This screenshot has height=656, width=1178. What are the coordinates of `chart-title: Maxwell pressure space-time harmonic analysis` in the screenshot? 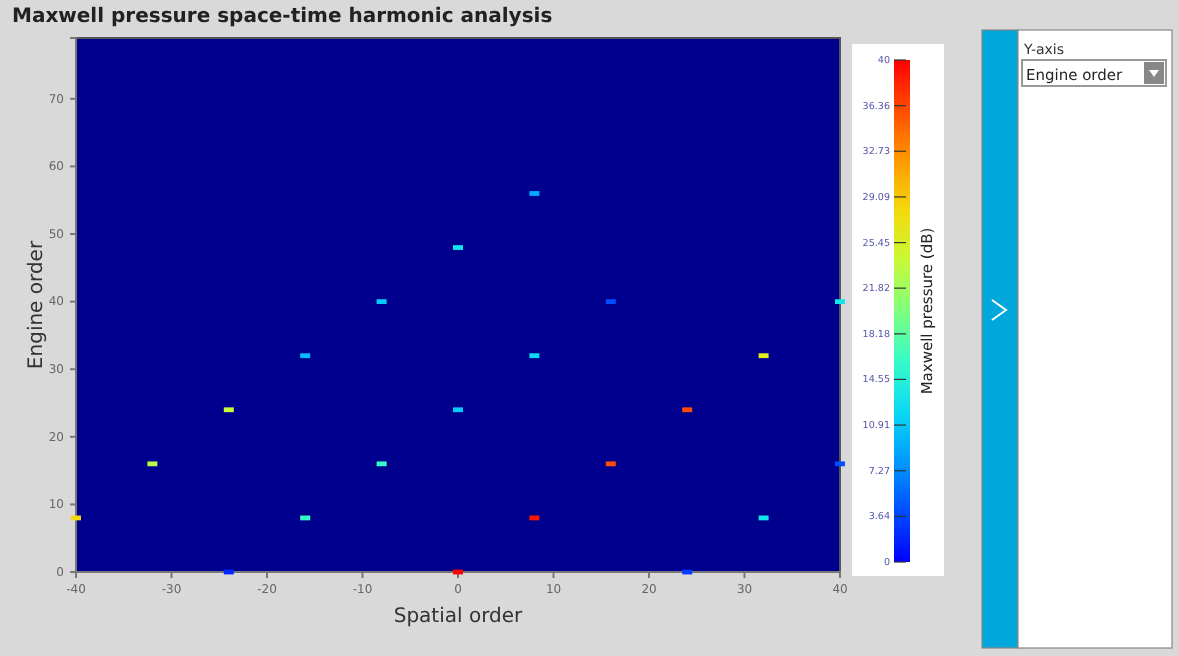 It's located at (282, 17).